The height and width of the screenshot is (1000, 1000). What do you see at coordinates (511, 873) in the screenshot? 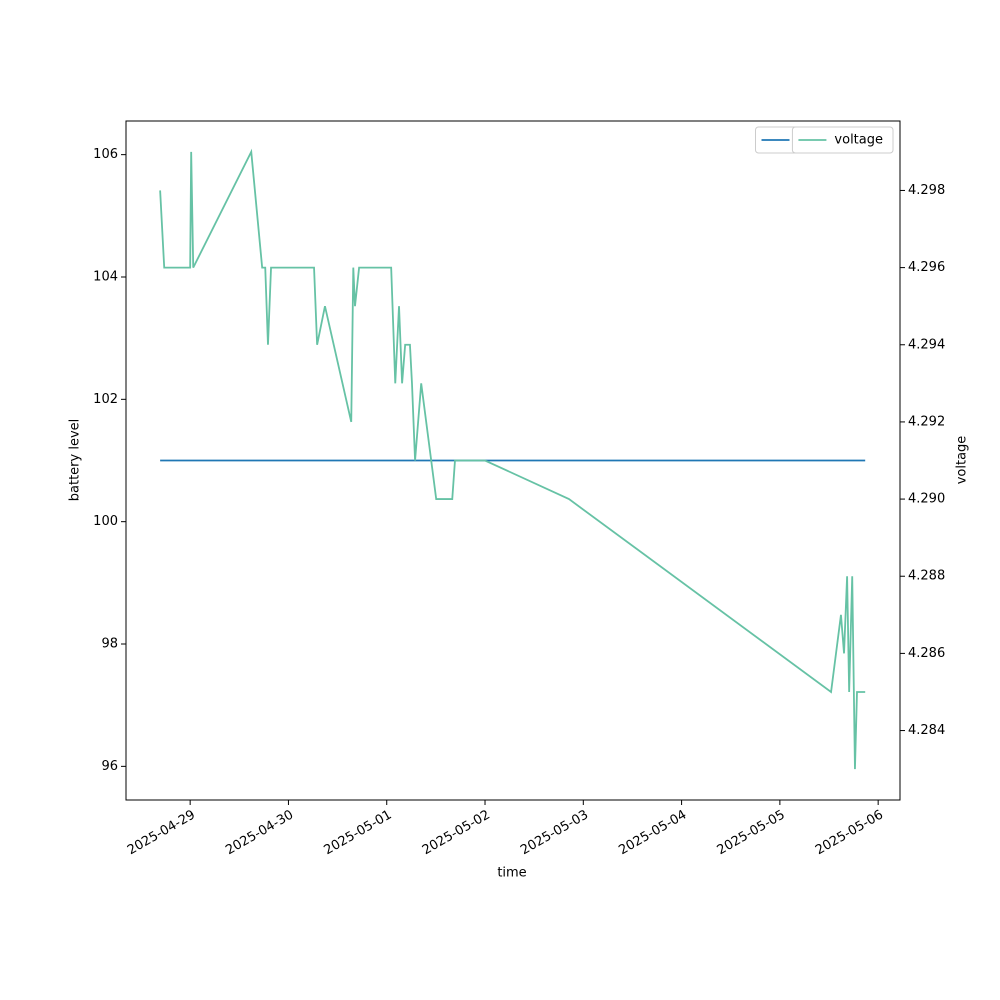
I see `x-axis-label: time` at bounding box center [511, 873].